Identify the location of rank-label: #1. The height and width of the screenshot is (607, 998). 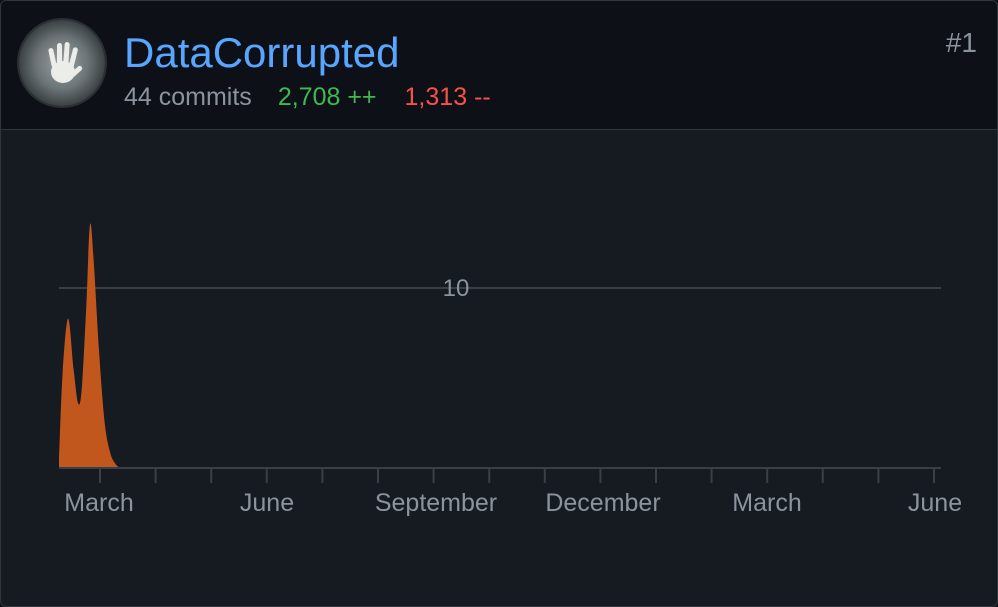
(961, 42).